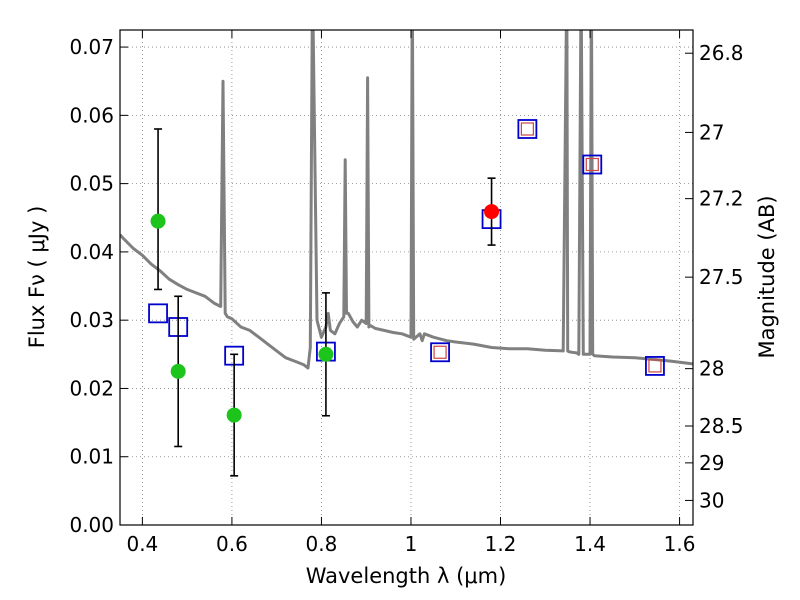  I want to click on x-tick-label: 1.2, so click(501, 544).